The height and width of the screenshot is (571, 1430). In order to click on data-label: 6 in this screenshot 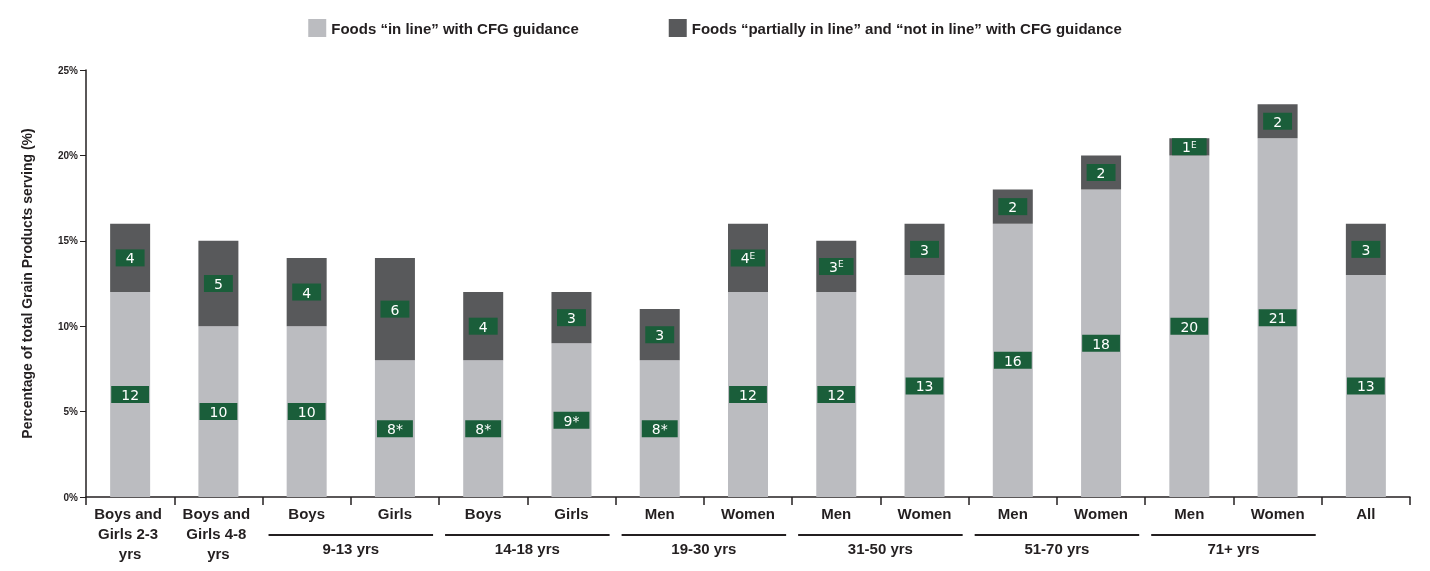, I will do `click(395, 309)`.